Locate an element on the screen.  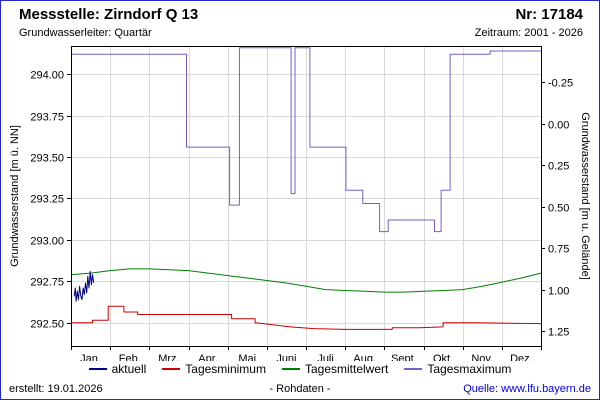
station-title: Messstelle: Zirndorf Q 13 is located at coordinates (109, 14).